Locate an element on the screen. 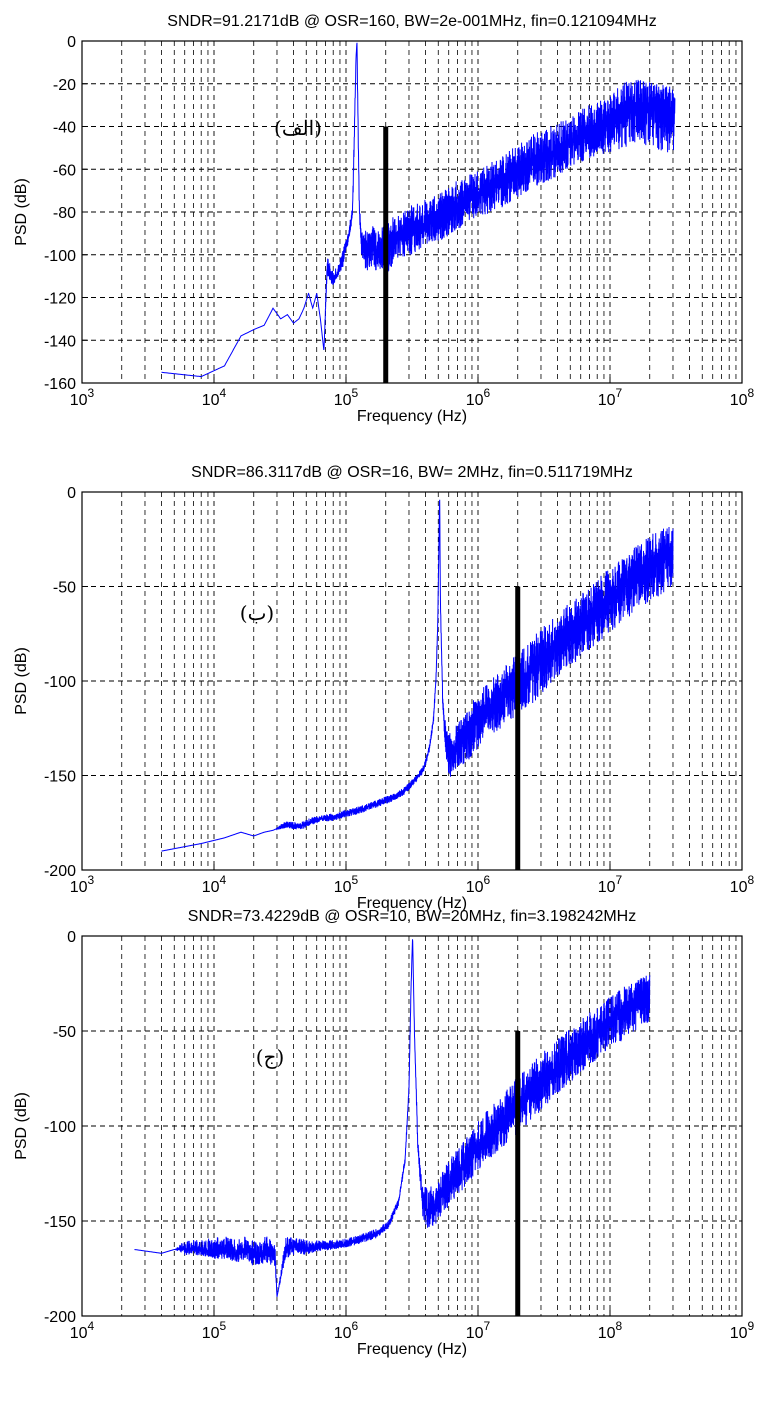 The image size is (764, 1409). panel-annotation: (الف) is located at coordinates (298, 128).